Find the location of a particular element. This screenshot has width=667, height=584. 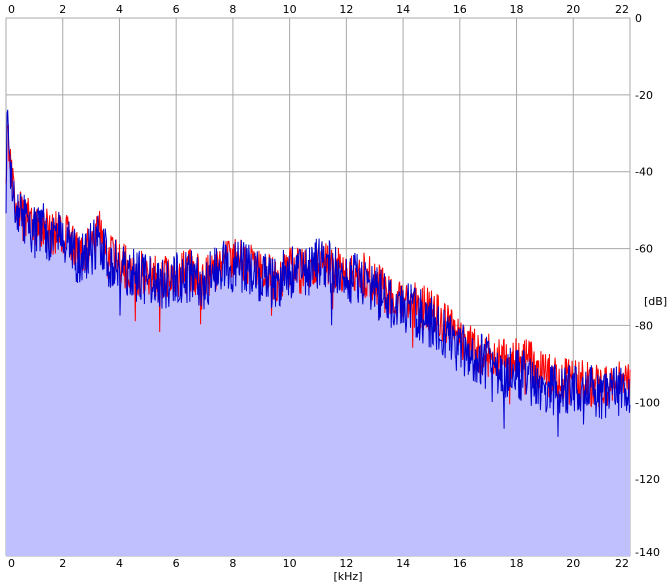

x-tick-label-bottom: 10 is located at coordinates (290, 563).